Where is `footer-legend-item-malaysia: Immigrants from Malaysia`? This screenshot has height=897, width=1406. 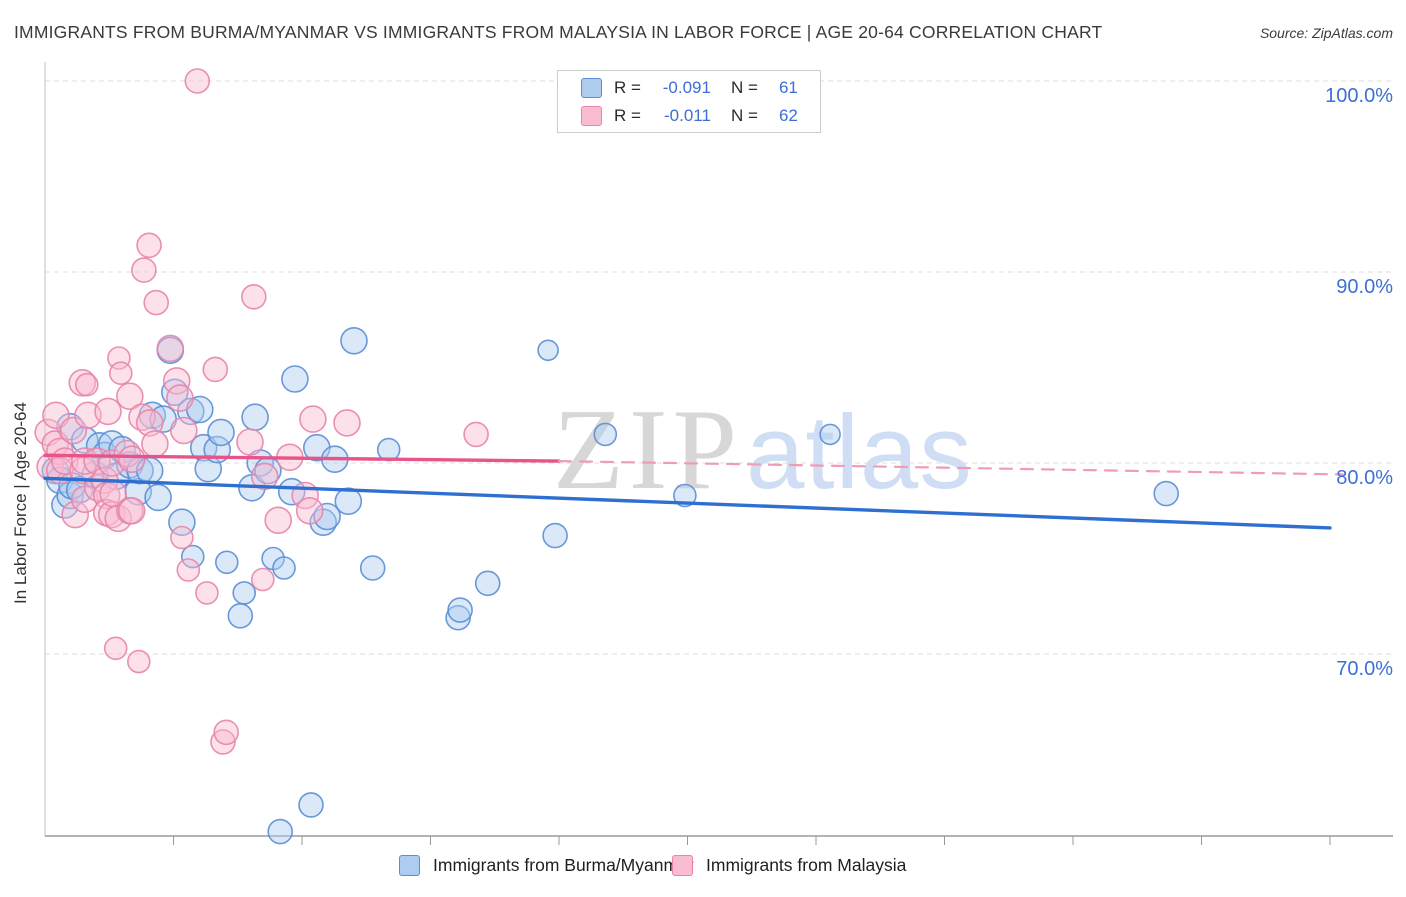 footer-legend-item-malaysia: Immigrants from Malaysia is located at coordinates (789, 865).